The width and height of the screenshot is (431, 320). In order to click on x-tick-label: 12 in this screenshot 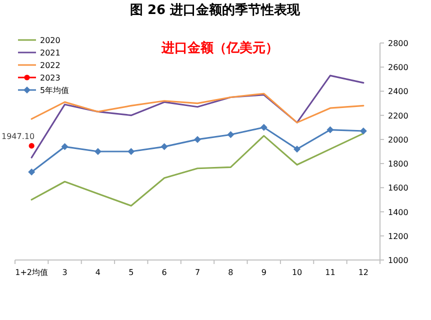, I will do `click(363, 272)`.